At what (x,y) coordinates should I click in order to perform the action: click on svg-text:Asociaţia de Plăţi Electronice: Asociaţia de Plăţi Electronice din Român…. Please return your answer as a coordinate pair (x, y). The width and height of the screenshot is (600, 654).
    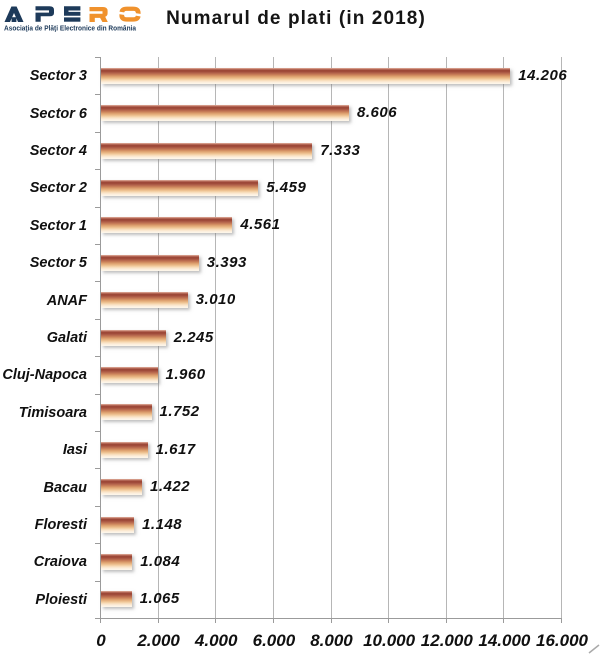
    Looking at the image, I should click on (70, 29).